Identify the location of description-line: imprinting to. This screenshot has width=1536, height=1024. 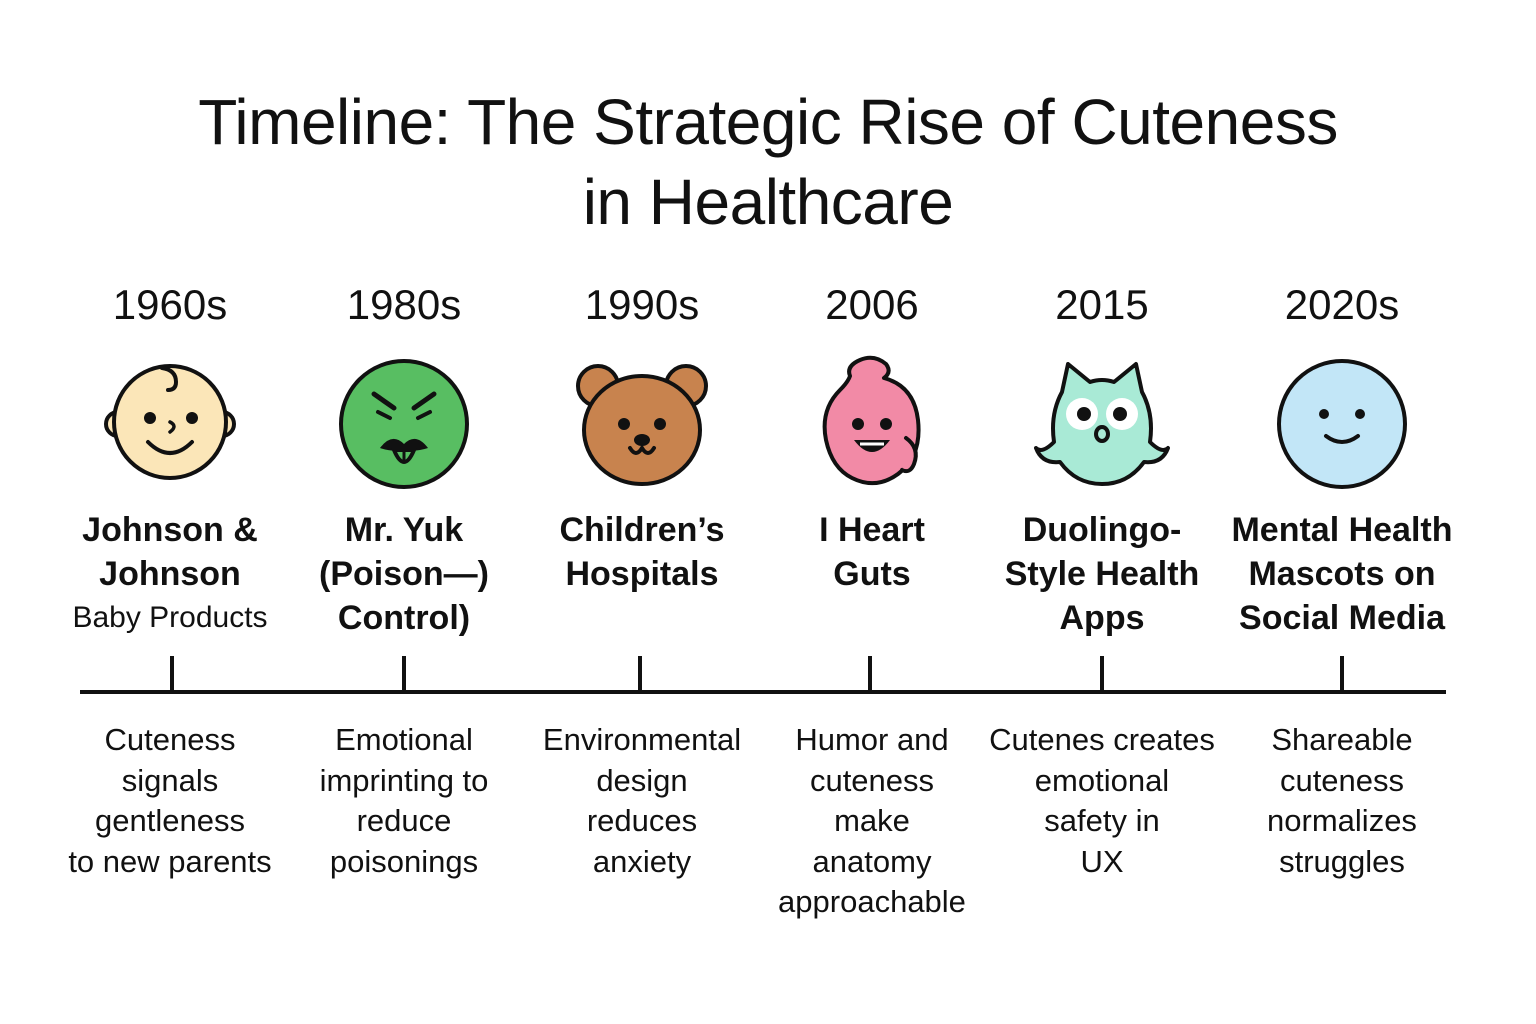
(404, 780).